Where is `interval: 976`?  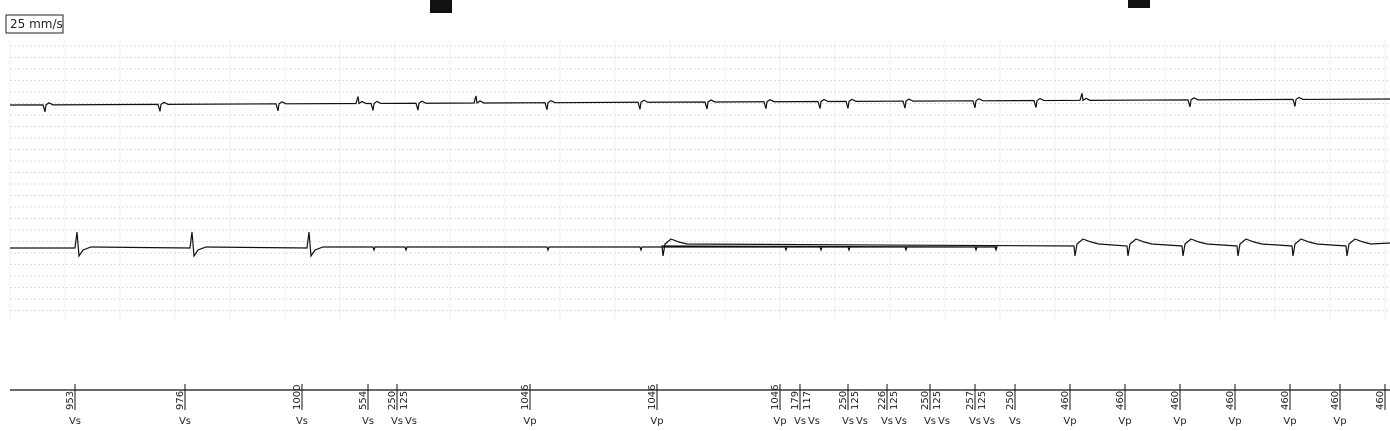
interval: 976 is located at coordinates (180, 400).